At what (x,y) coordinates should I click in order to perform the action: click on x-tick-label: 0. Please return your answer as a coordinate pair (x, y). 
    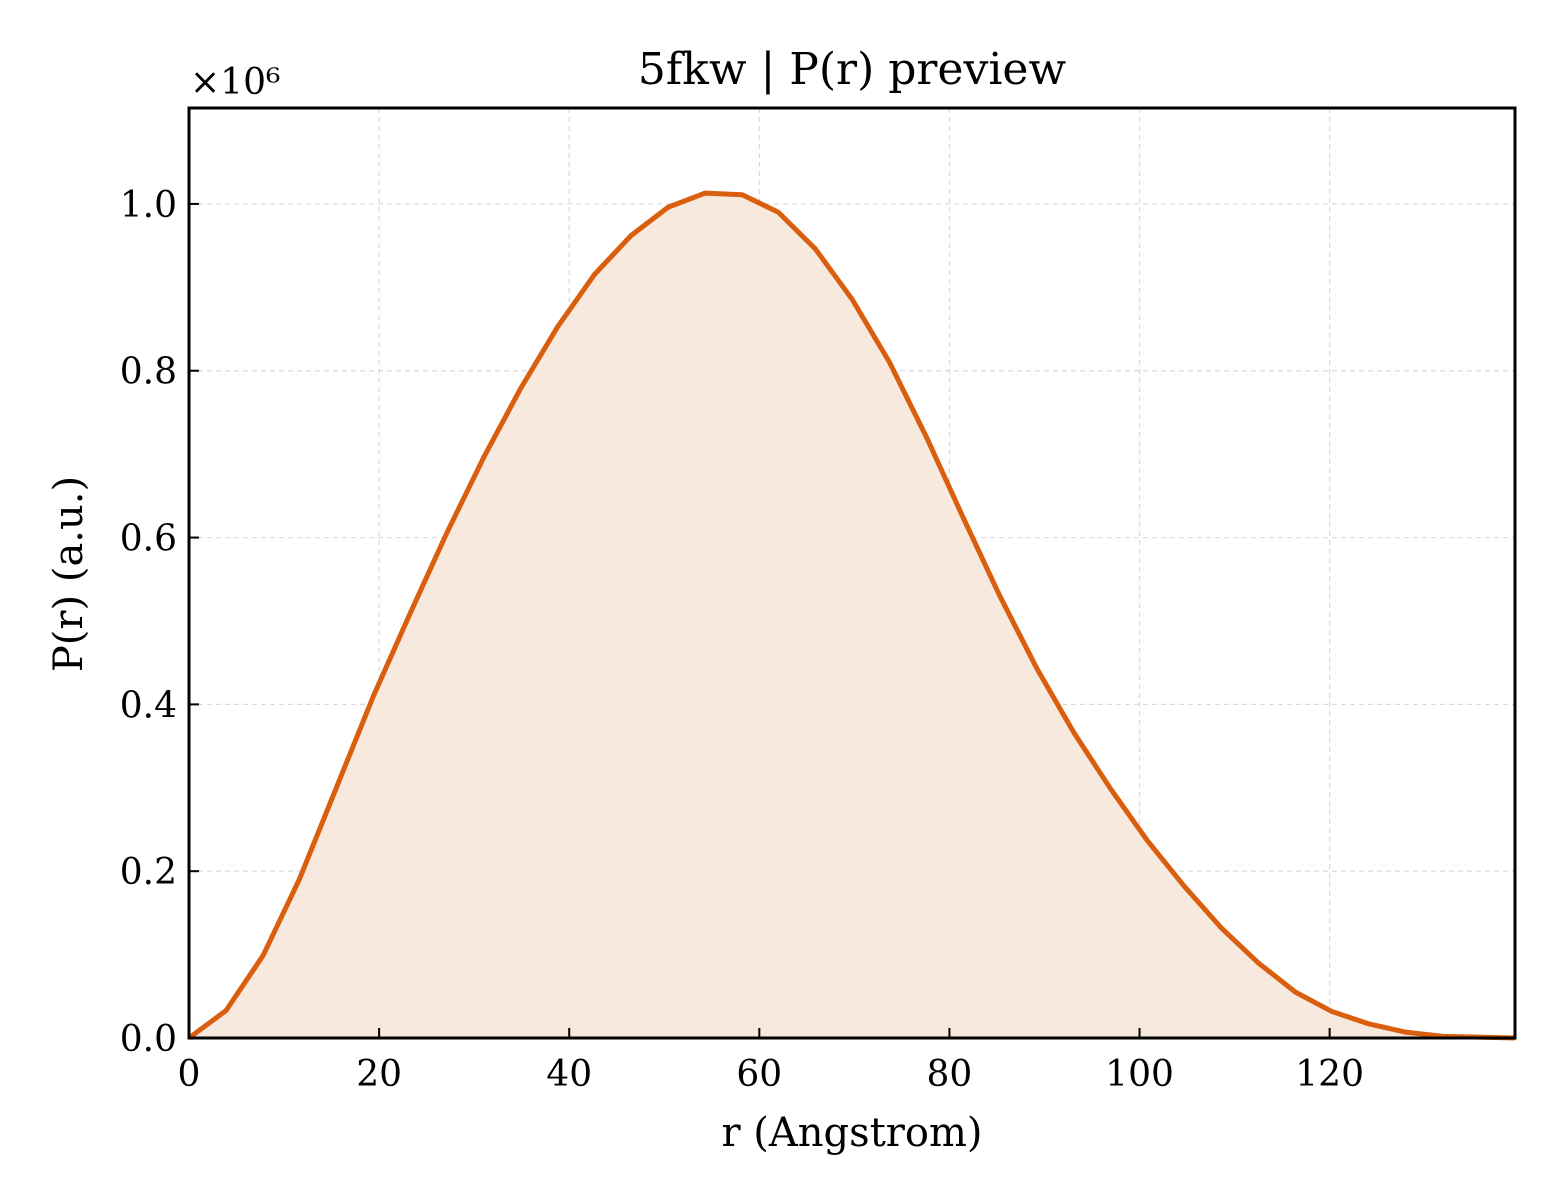
    Looking at the image, I should click on (189, 1074).